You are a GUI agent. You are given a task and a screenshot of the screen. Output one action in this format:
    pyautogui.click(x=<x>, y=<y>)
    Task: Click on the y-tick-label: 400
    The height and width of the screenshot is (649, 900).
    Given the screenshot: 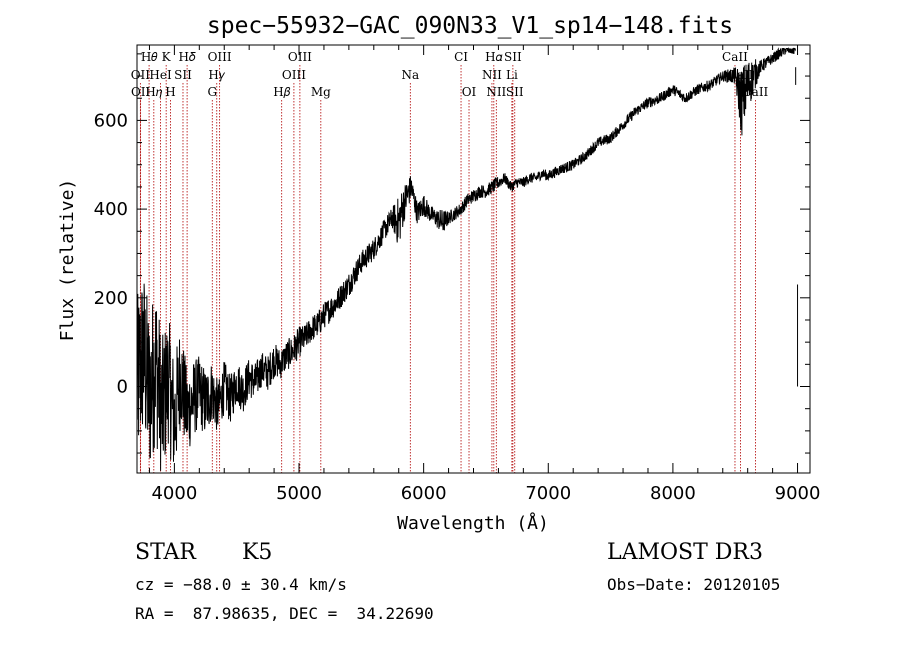 What is the action you would take?
    pyautogui.click(x=111, y=209)
    